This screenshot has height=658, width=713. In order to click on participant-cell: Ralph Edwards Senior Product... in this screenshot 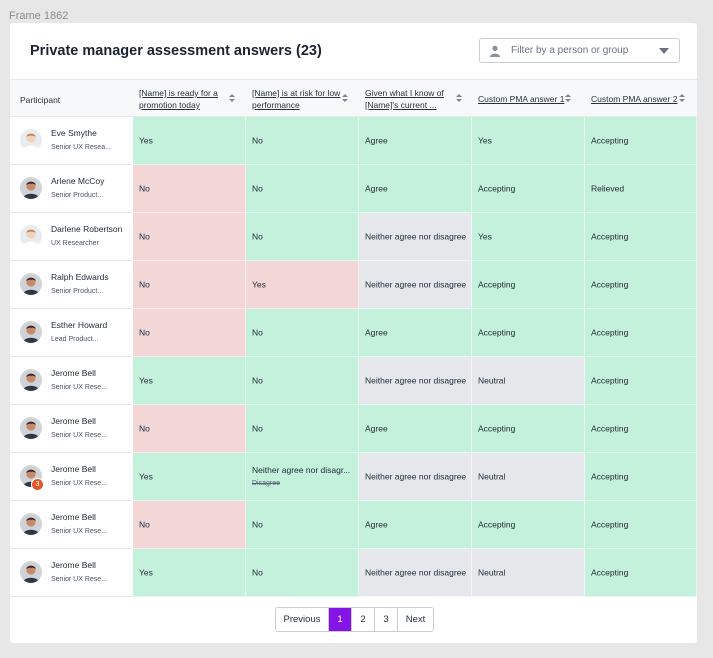, I will do `click(71, 285)`.